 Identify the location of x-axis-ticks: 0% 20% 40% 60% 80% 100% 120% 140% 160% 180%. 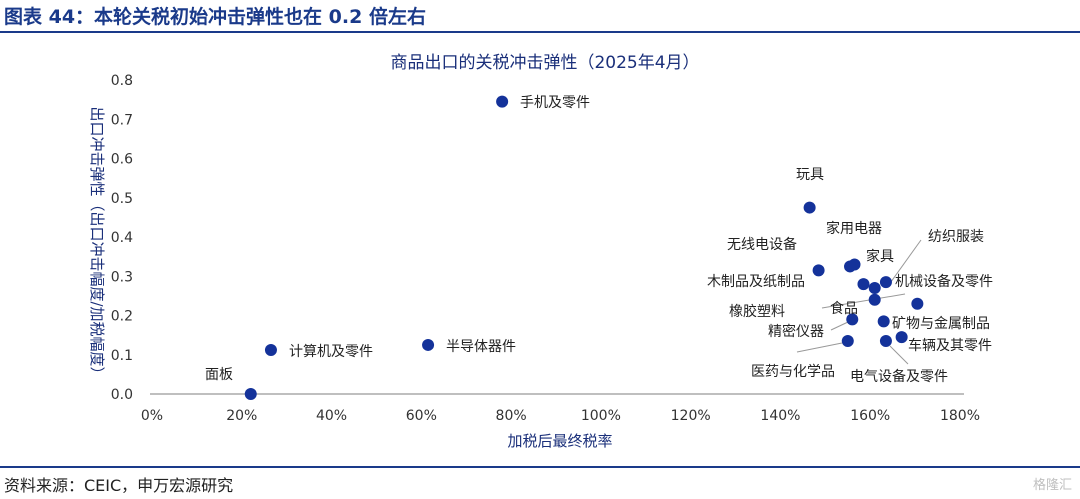
(560, 416).